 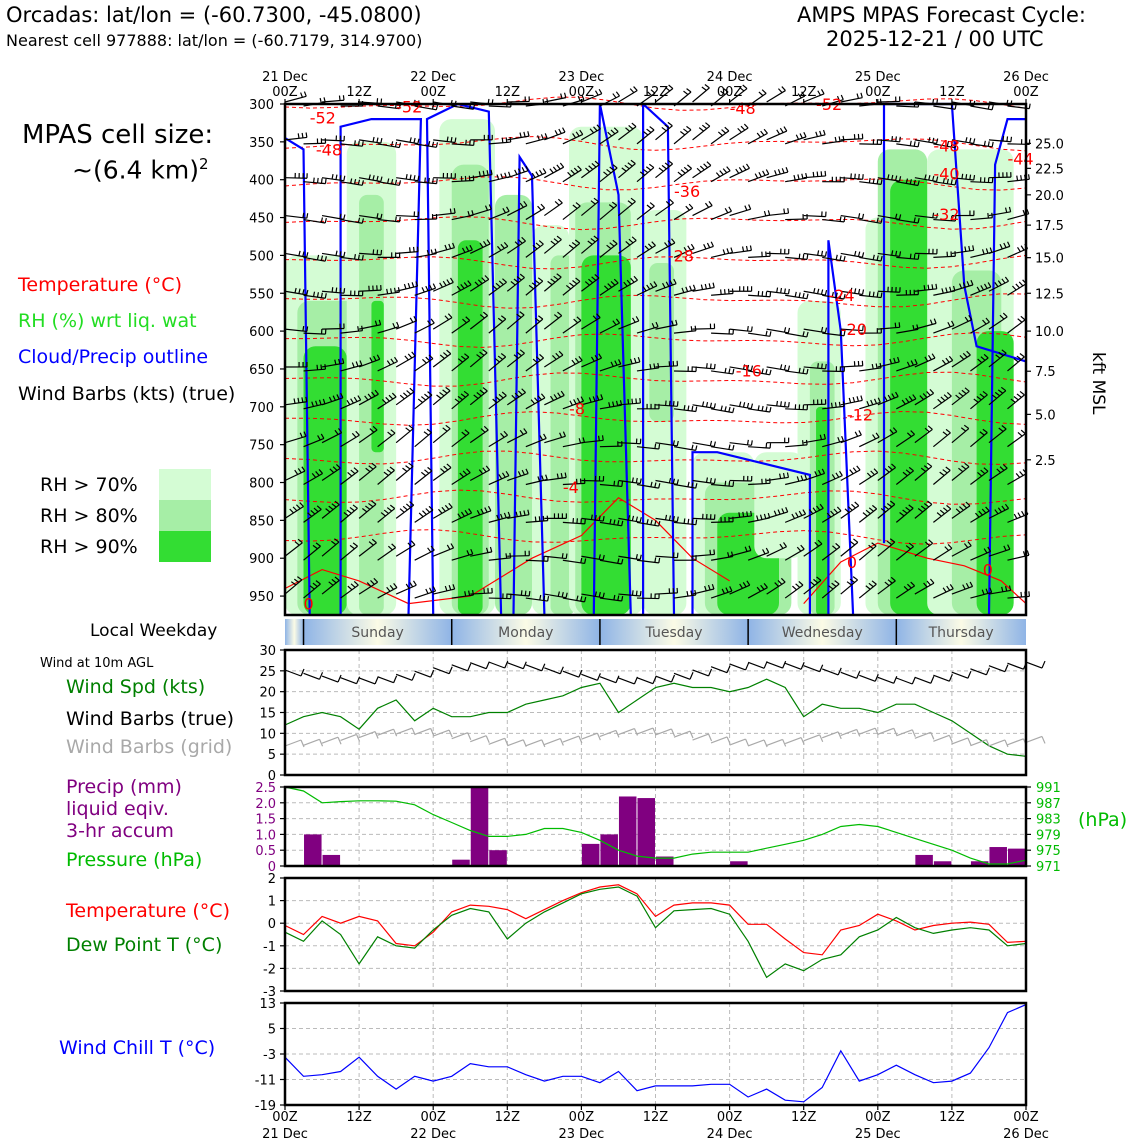 I want to click on windchill-panel-ytick-label: 5, so click(x=272, y=1030).